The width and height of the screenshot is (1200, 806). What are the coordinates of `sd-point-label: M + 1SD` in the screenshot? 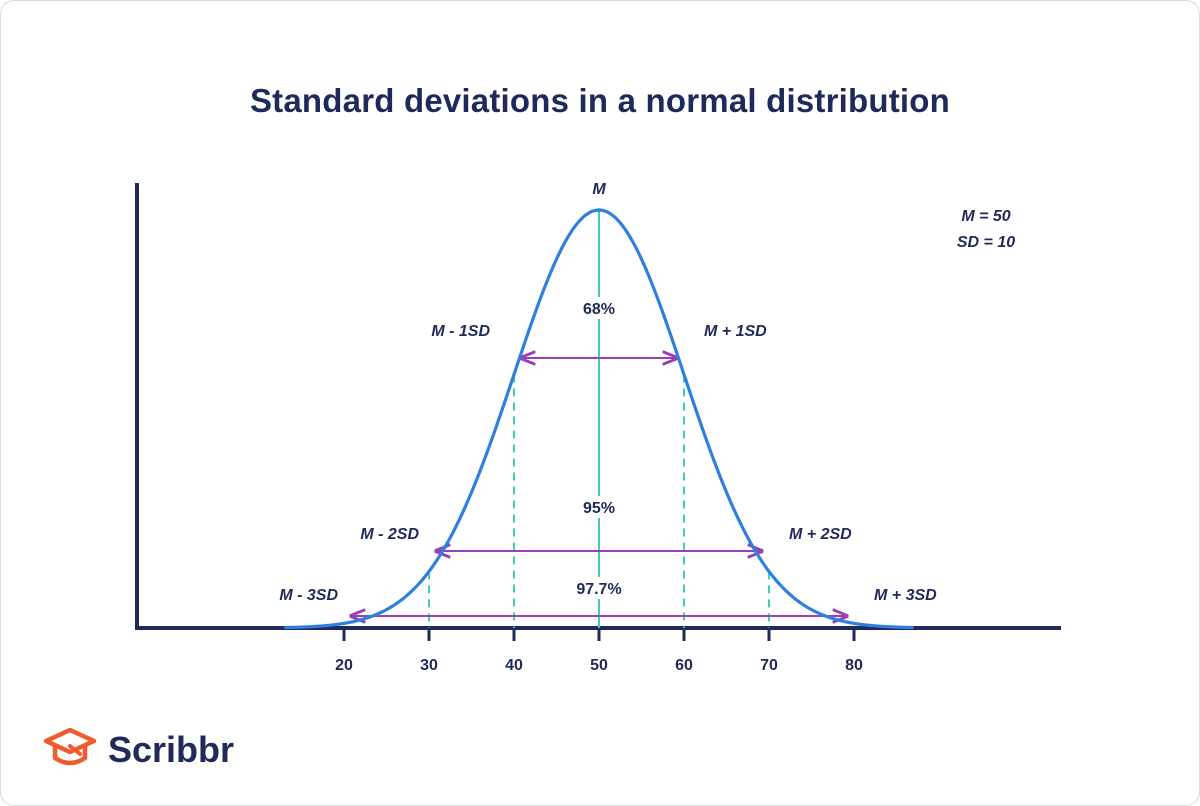 It's located at (735, 331).